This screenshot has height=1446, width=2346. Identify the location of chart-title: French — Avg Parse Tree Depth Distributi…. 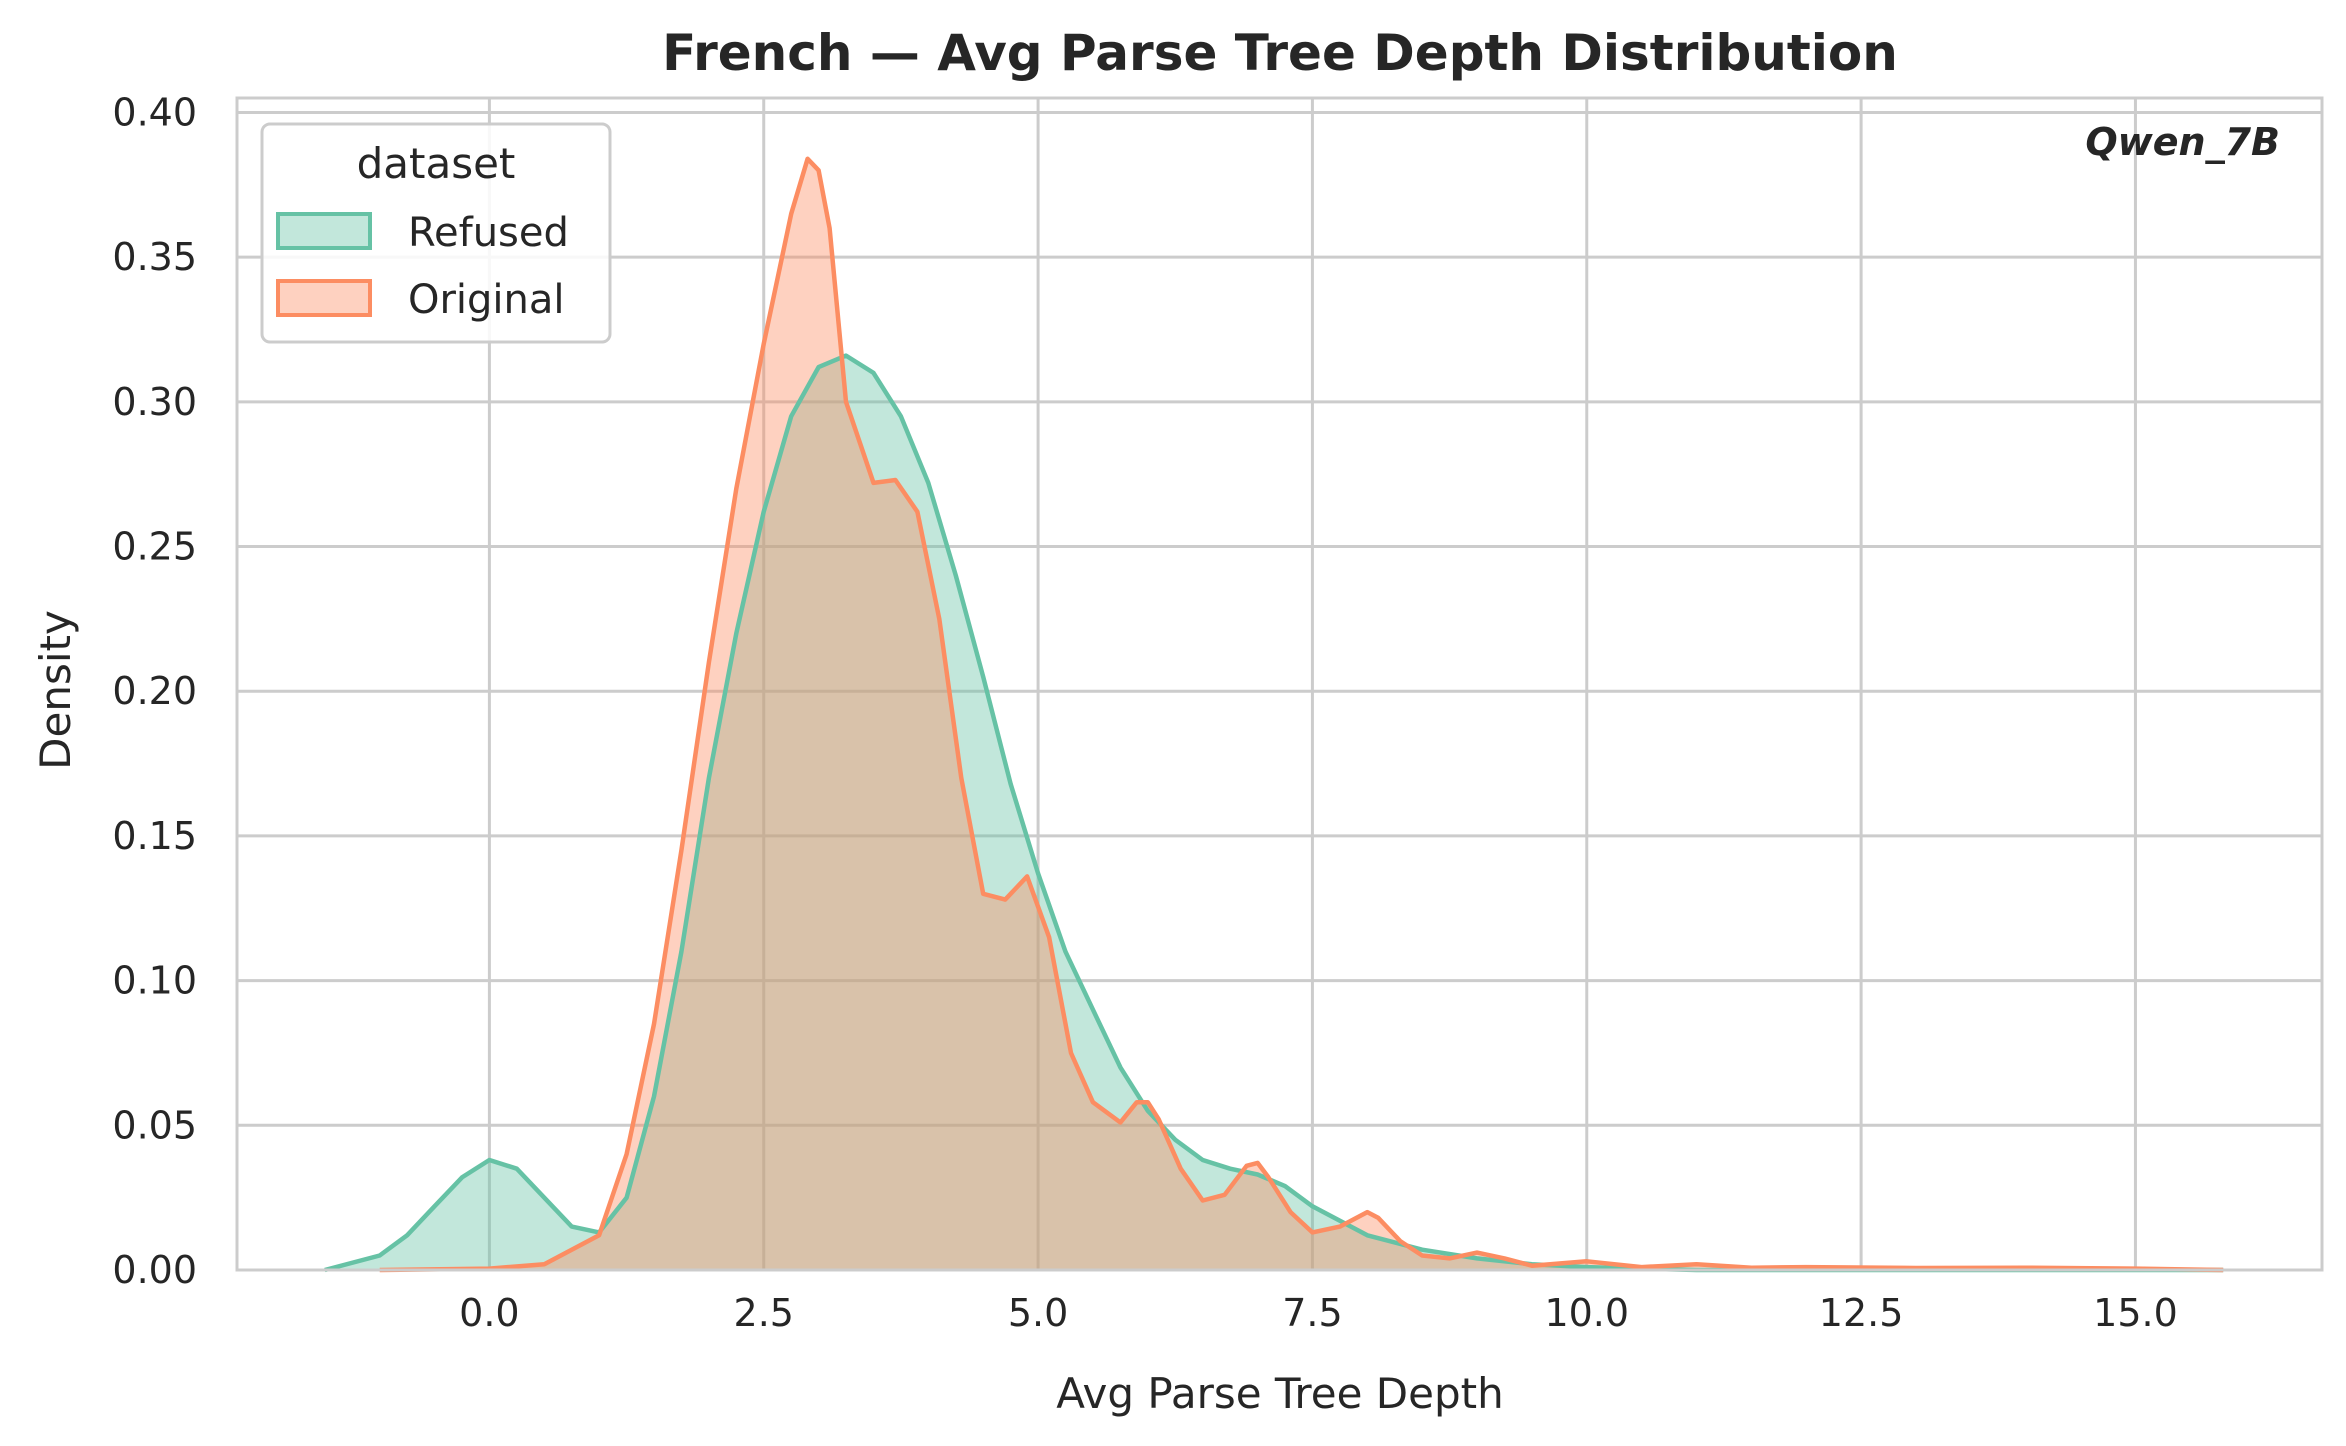
(1280, 53).